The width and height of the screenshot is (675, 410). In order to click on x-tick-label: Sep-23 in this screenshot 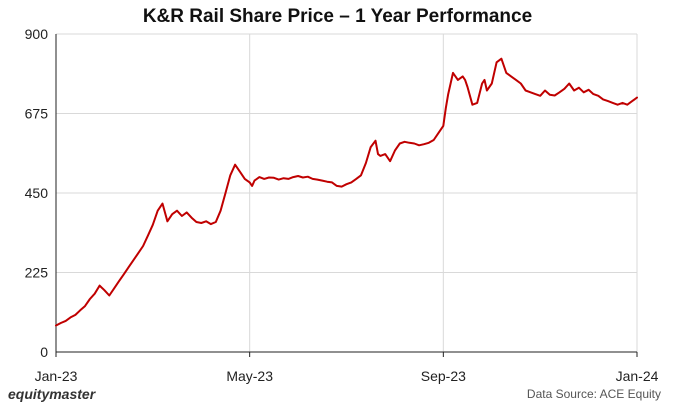, I will do `click(443, 376)`.